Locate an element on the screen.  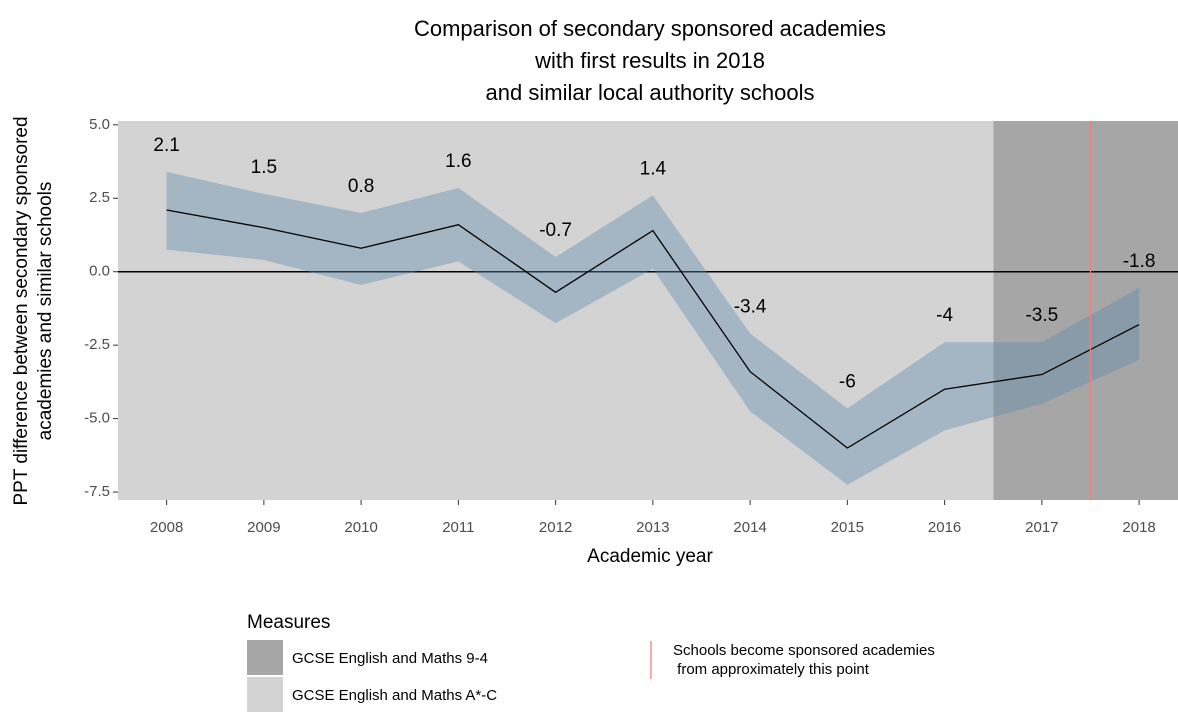
chart-title: and similar local authority schools is located at coordinates (650, 92).